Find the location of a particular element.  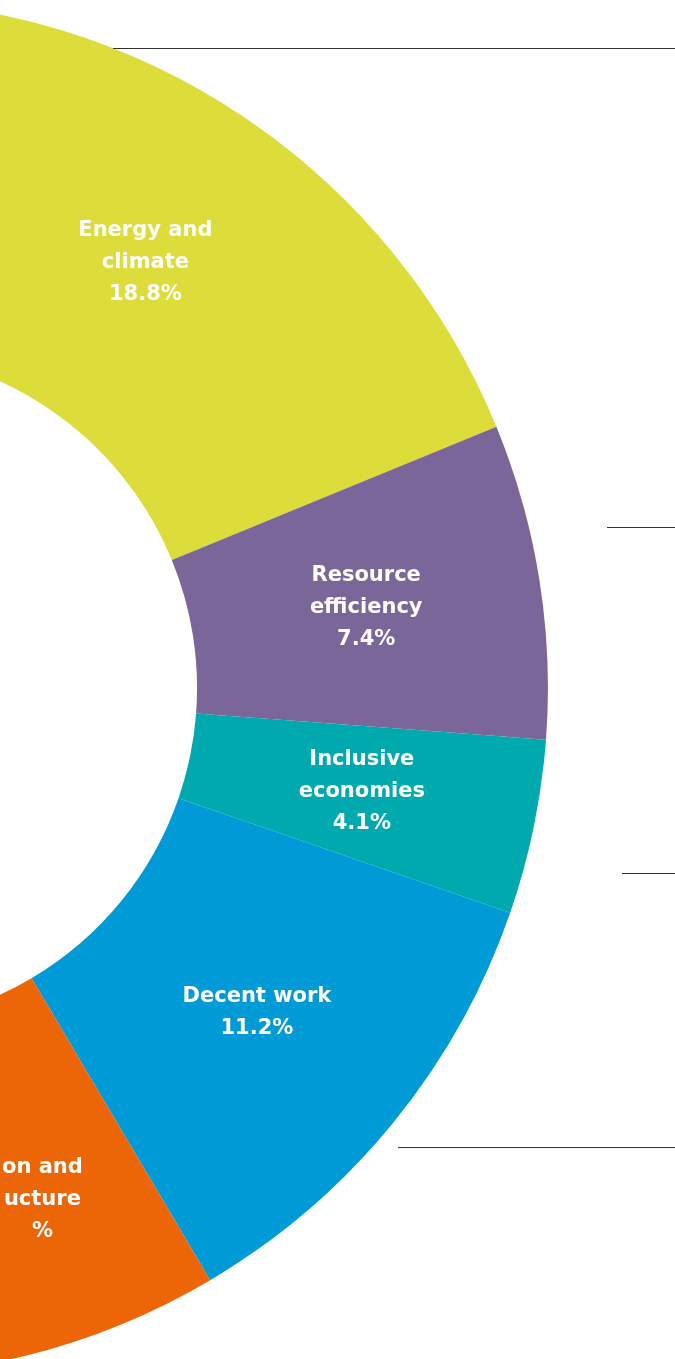

slice-label: on and ucture is located at coordinates (42, 1182).